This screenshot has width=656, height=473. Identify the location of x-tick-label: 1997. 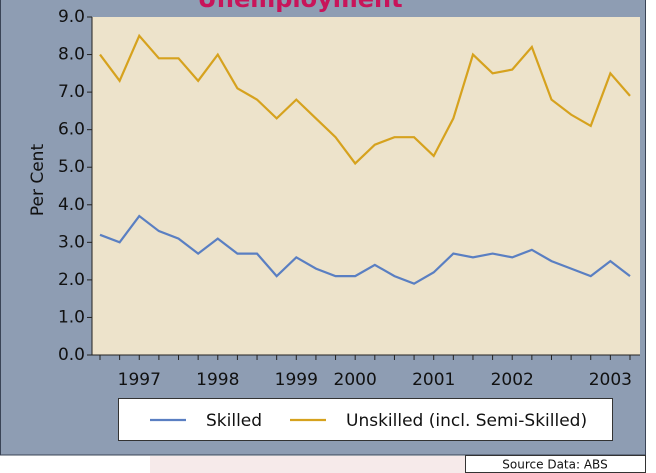
(139, 380).